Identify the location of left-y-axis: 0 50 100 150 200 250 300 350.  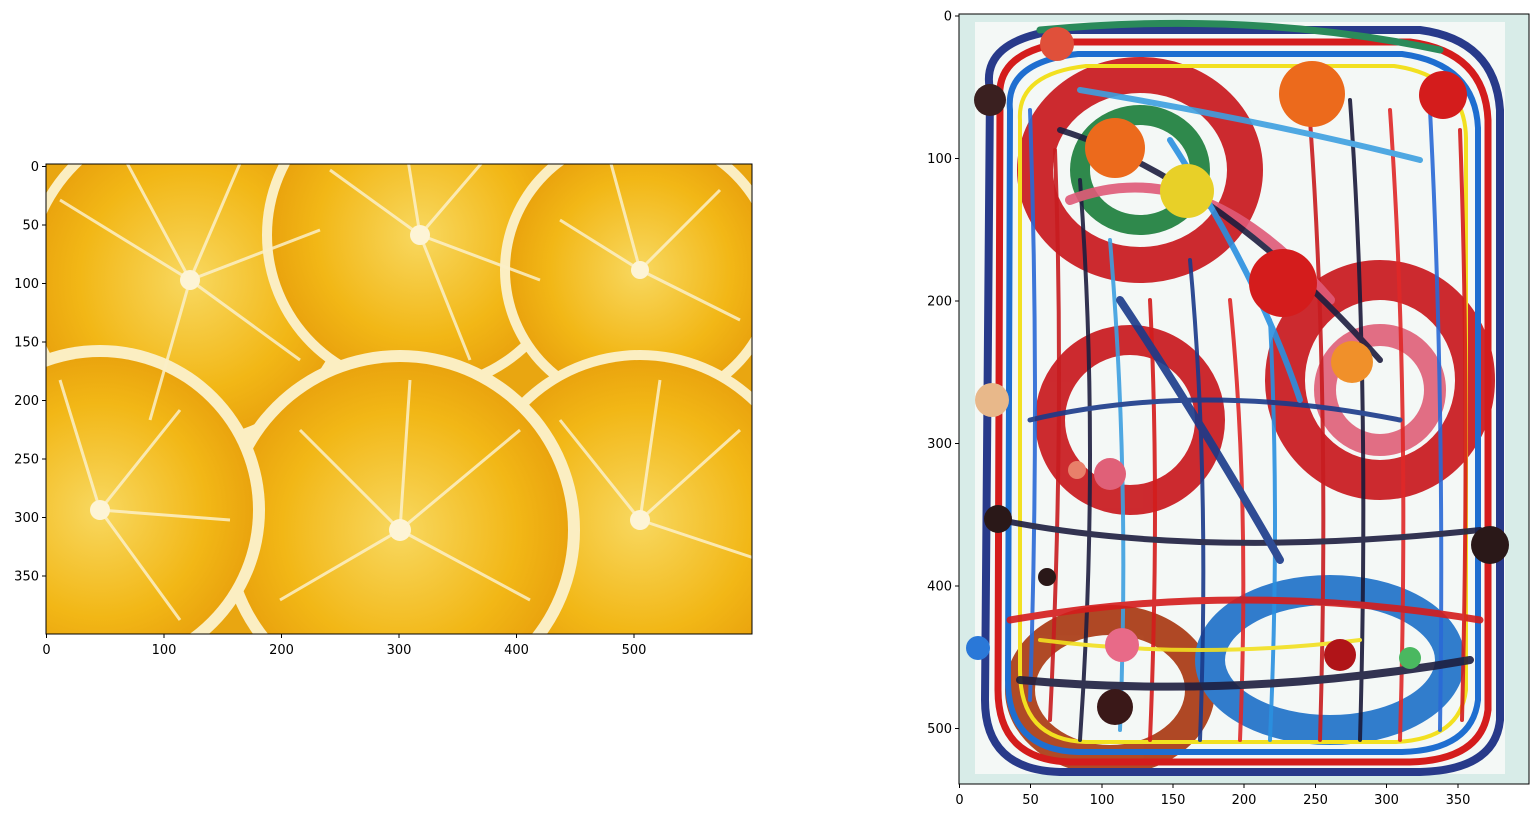
(30, 372).